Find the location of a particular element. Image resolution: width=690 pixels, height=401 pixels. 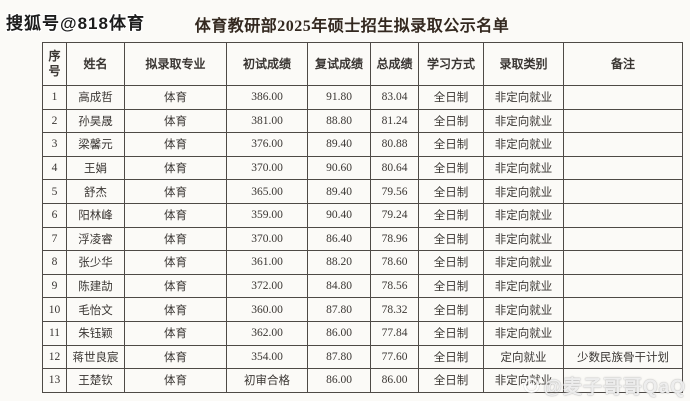

table-cell: 79.24 is located at coordinates (394, 215).